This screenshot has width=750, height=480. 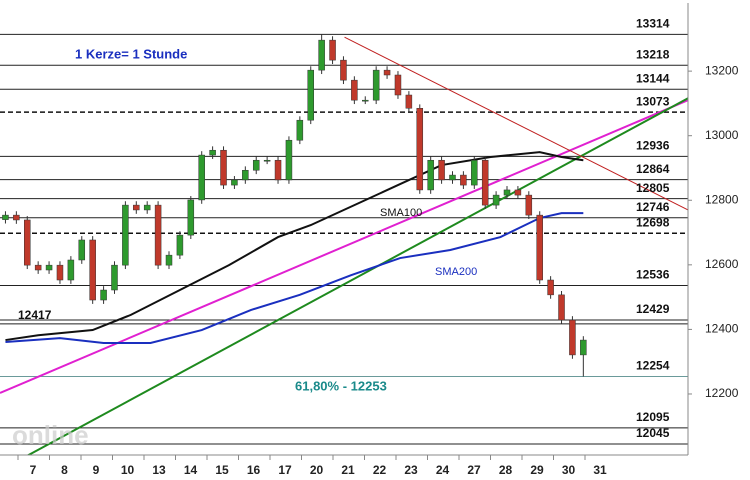 I want to click on x-tick-label: 17, so click(x=285, y=470).